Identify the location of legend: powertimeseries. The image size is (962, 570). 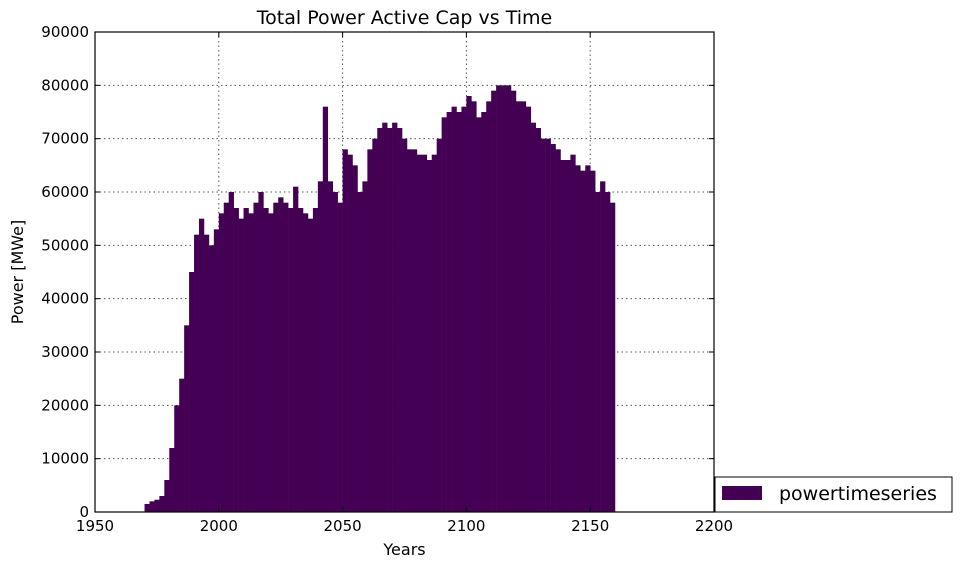
(833, 494).